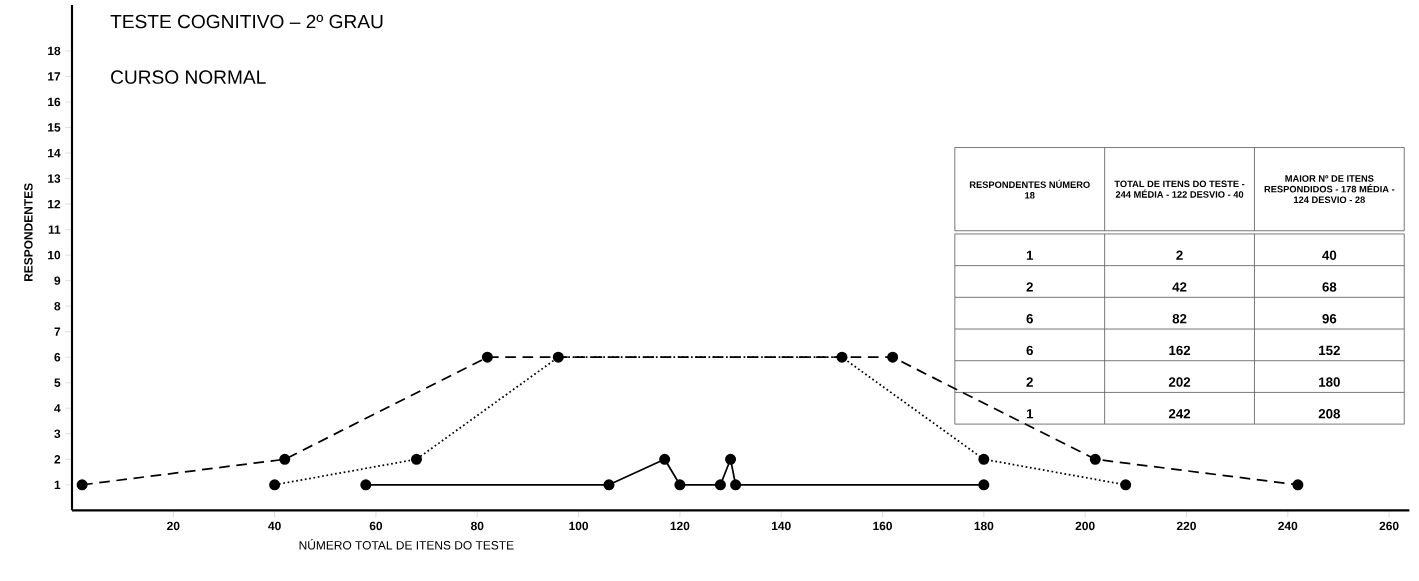  Describe the element at coordinates (1329, 255) in the screenshot. I see `annotation: 40` at that location.